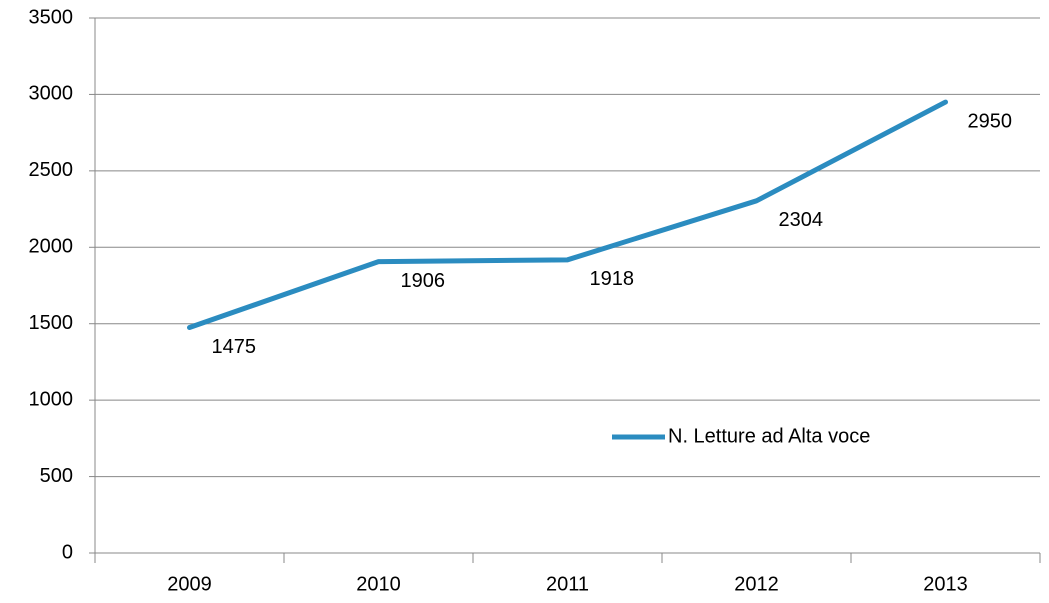 This screenshot has height=603, width=1049. Describe the element at coordinates (234, 347) in the screenshot. I see `data-label: 1475` at that location.